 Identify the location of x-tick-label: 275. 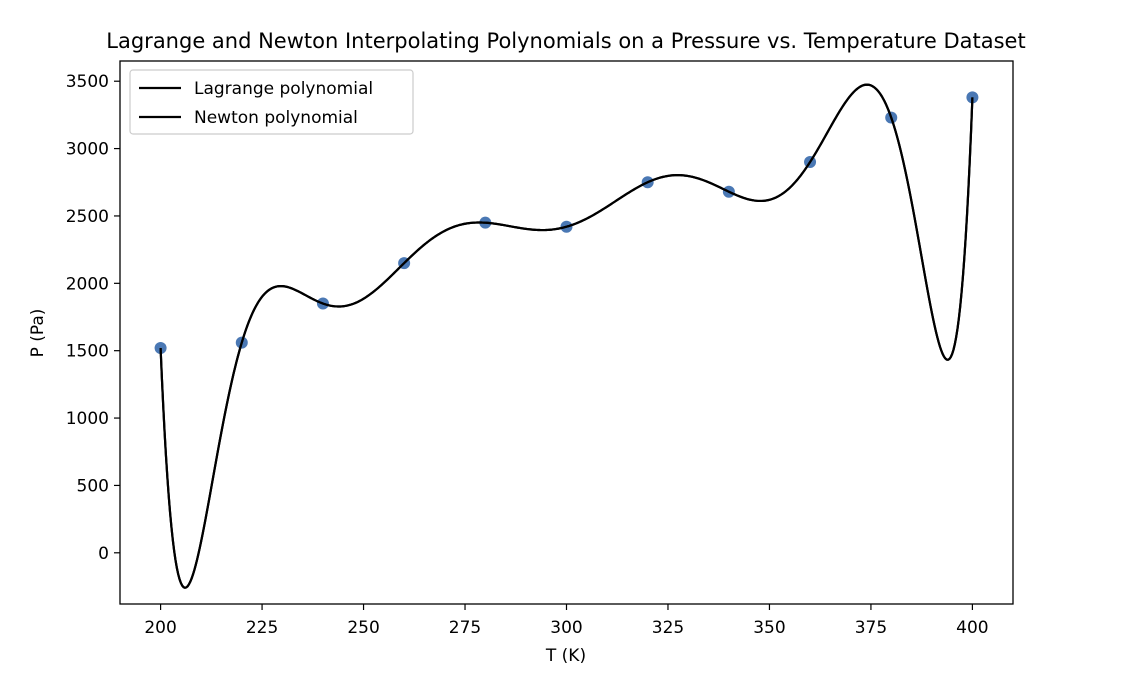
(465, 628).